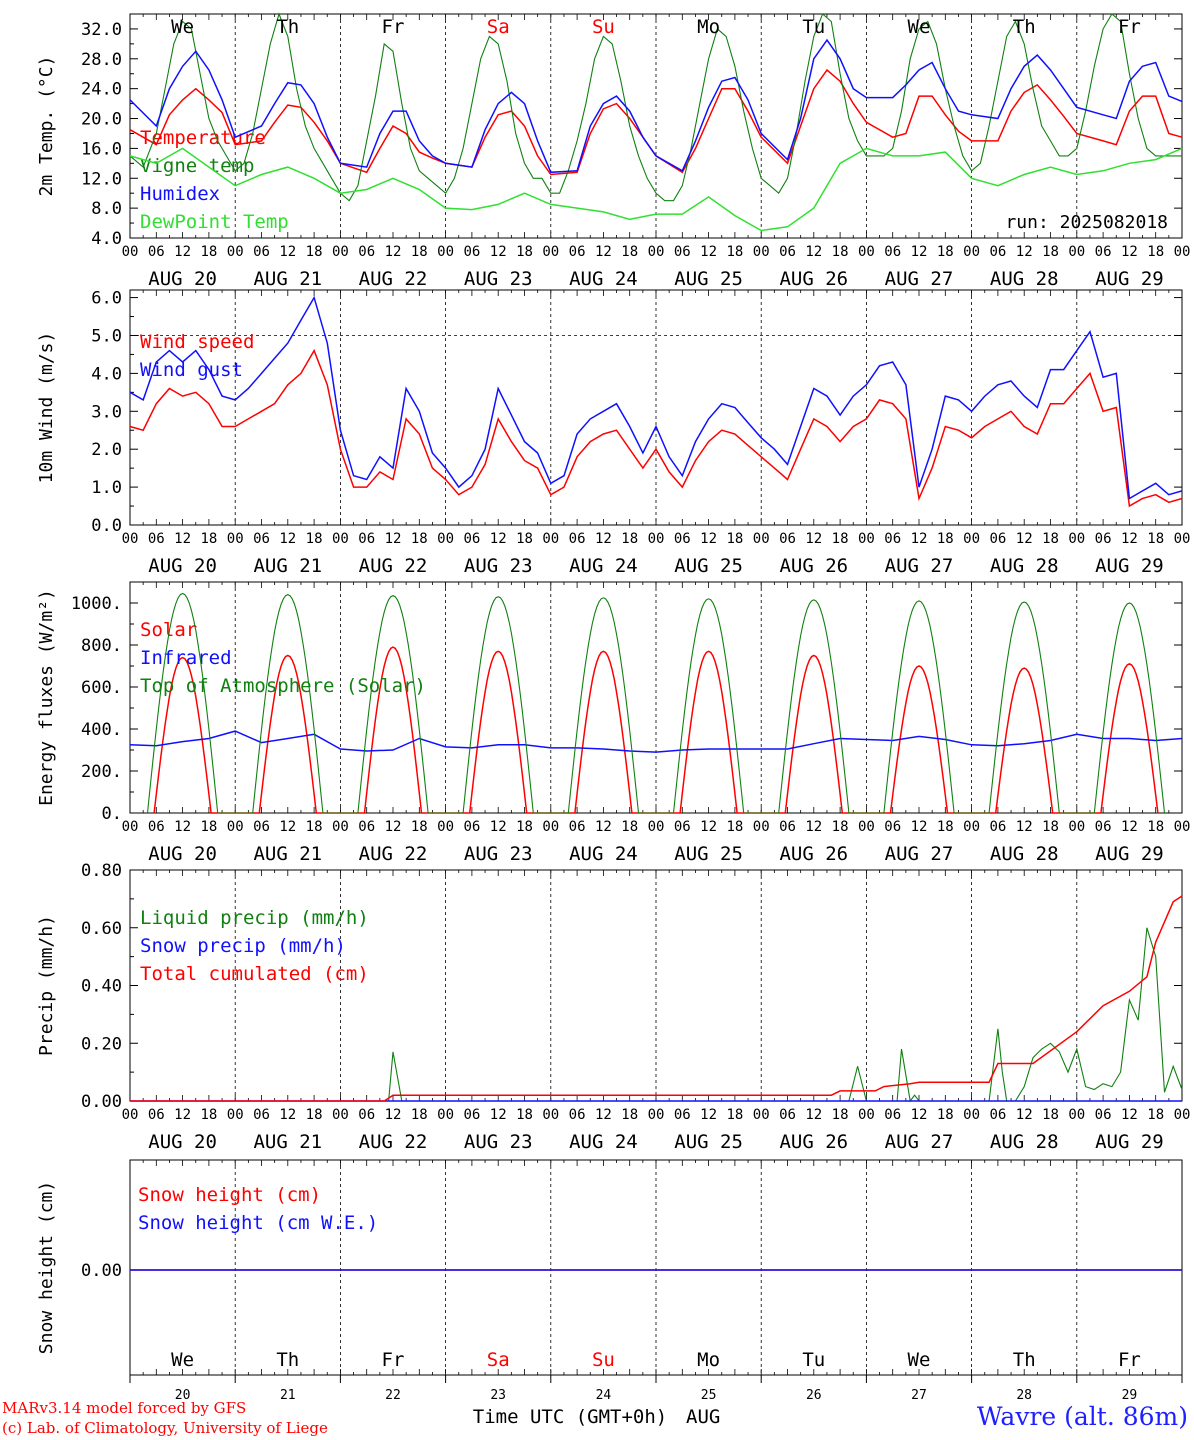  What do you see at coordinates (814, 1395) in the screenshot?
I see `day-number: 26` at bounding box center [814, 1395].